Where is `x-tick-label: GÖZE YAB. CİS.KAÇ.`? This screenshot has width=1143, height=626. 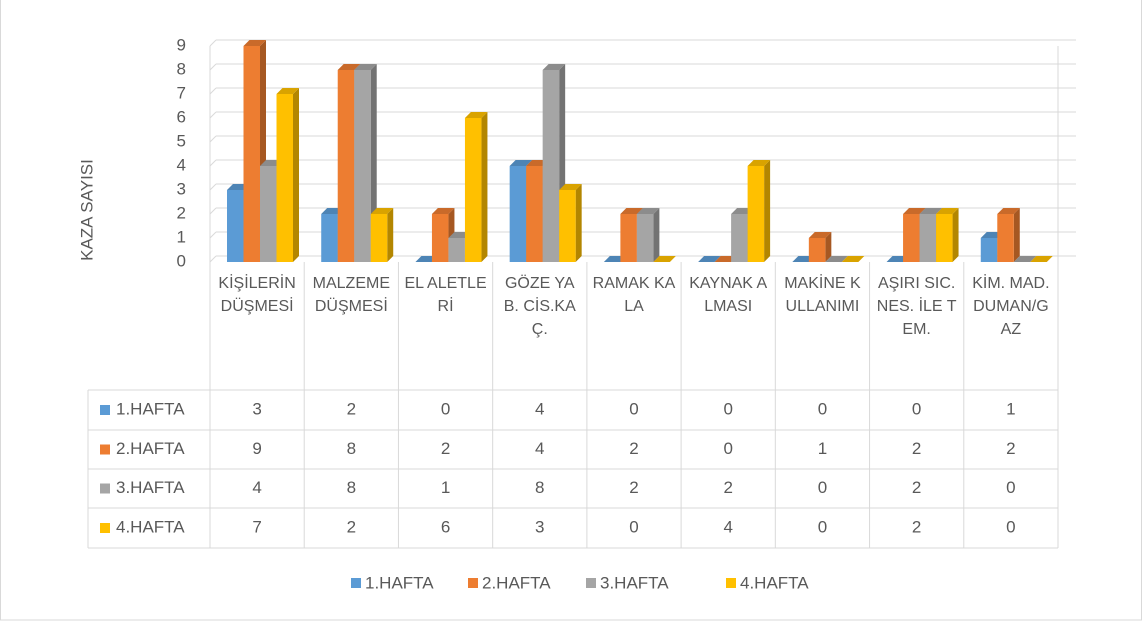
x-tick-label: GÖZE YAB. CİS.KAÇ. is located at coordinates (539, 306).